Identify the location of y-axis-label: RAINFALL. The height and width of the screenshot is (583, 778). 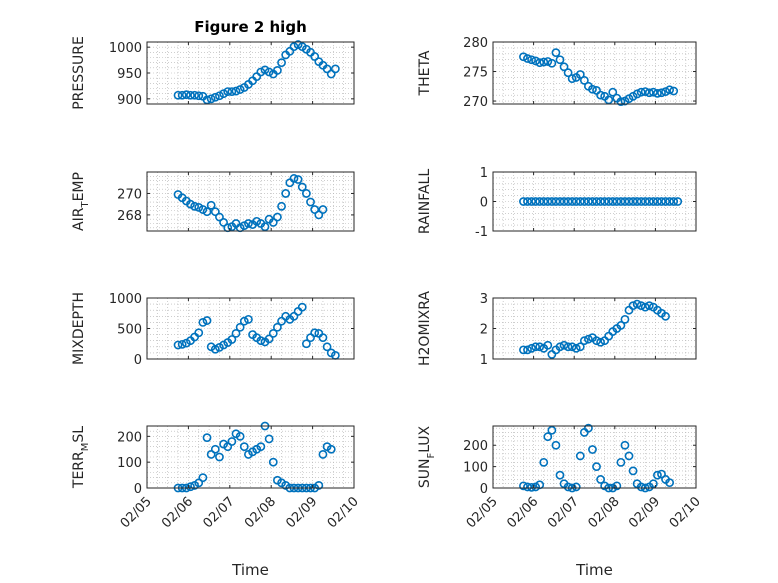
(425, 201).